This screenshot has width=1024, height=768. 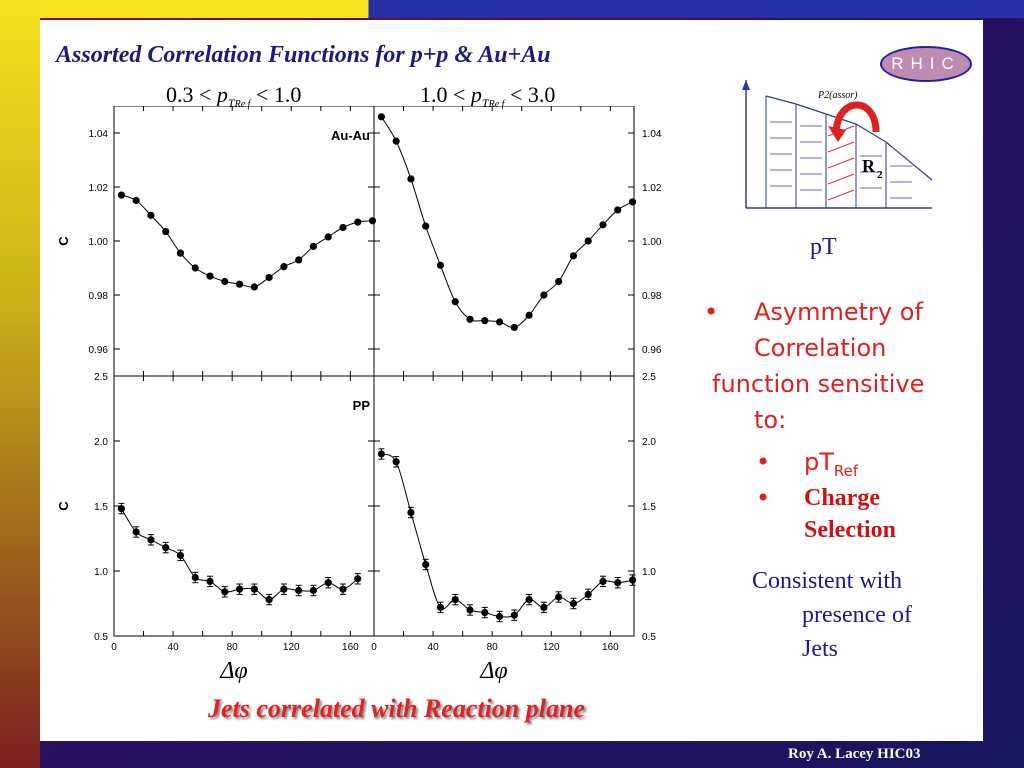 What do you see at coordinates (222, 94) in the screenshot?
I see `range-left-var: p` at bounding box center [222, 94].